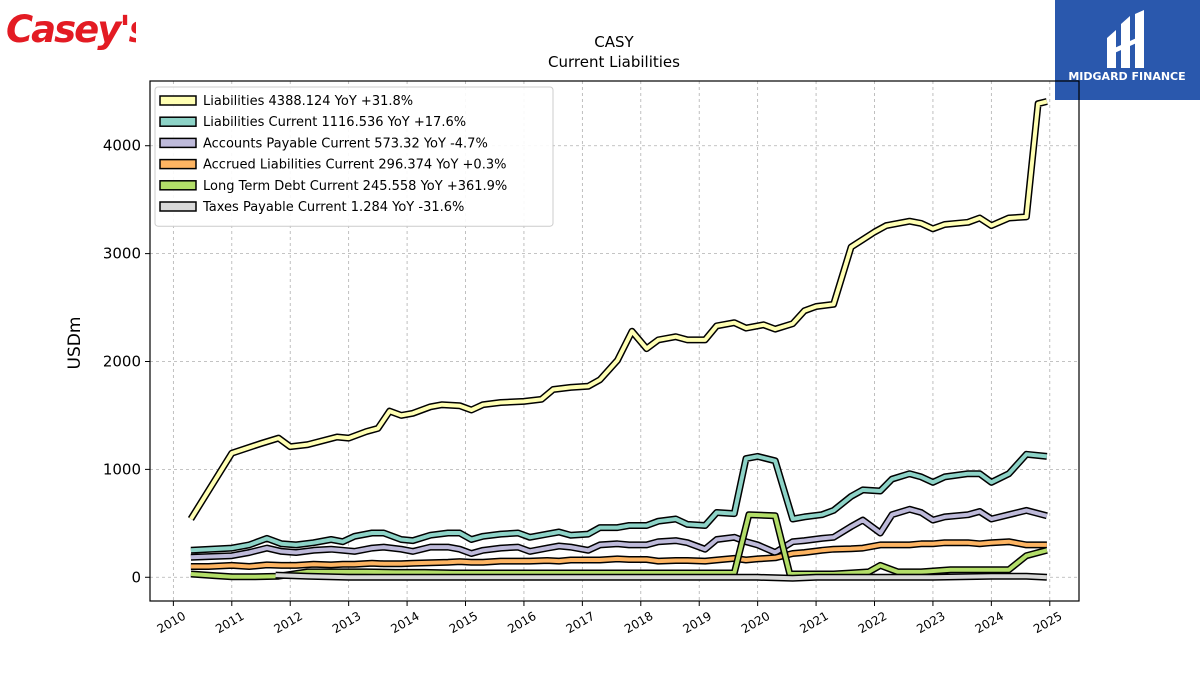 The image size is (1200, 675). I want to click on x-tick-label: 2019, so click(696, 622).